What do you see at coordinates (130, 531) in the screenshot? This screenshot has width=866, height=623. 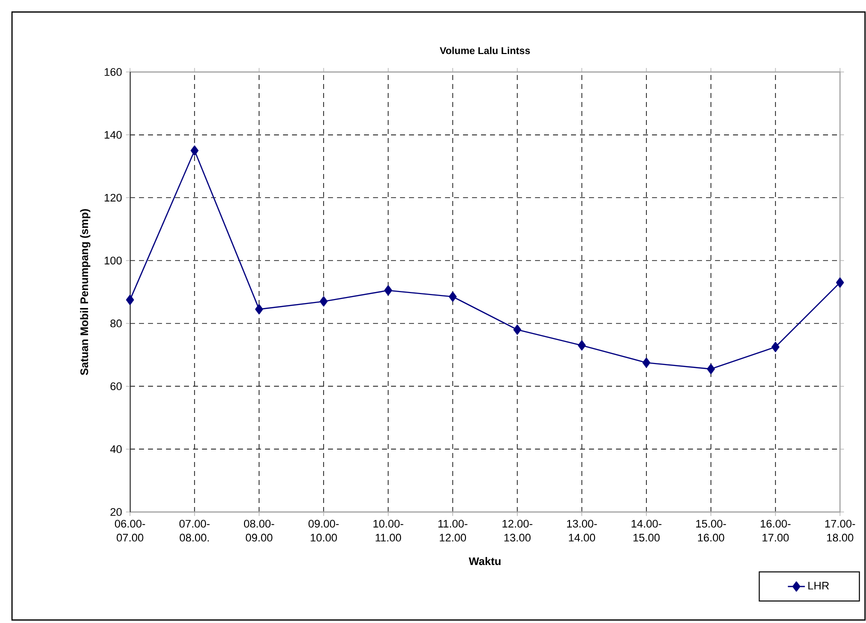 I see `x-tick-label: 06.00- 07.00` at bounding box center [130, 531].